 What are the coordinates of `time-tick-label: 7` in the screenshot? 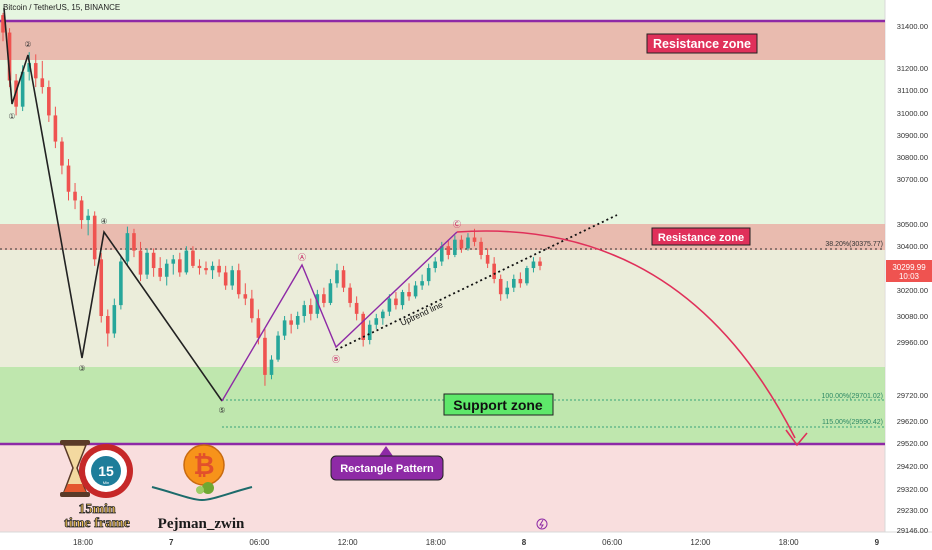 It's located at (171, 542).